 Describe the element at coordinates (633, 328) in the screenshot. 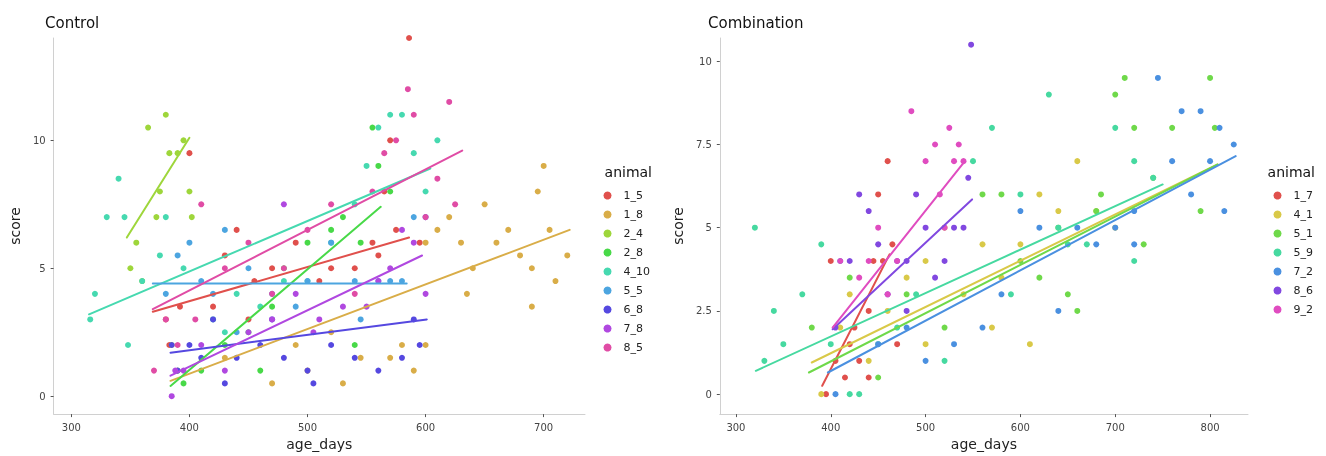

I see `legend-label: 7_8` at that location.